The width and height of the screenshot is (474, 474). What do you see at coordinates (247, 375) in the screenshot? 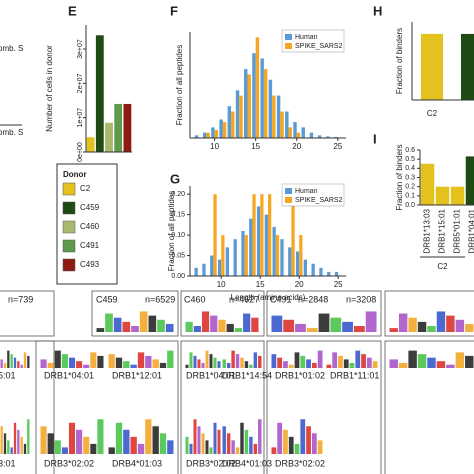
I see `allele-label: DRB1*14:54` at bounding box center [247, 375].